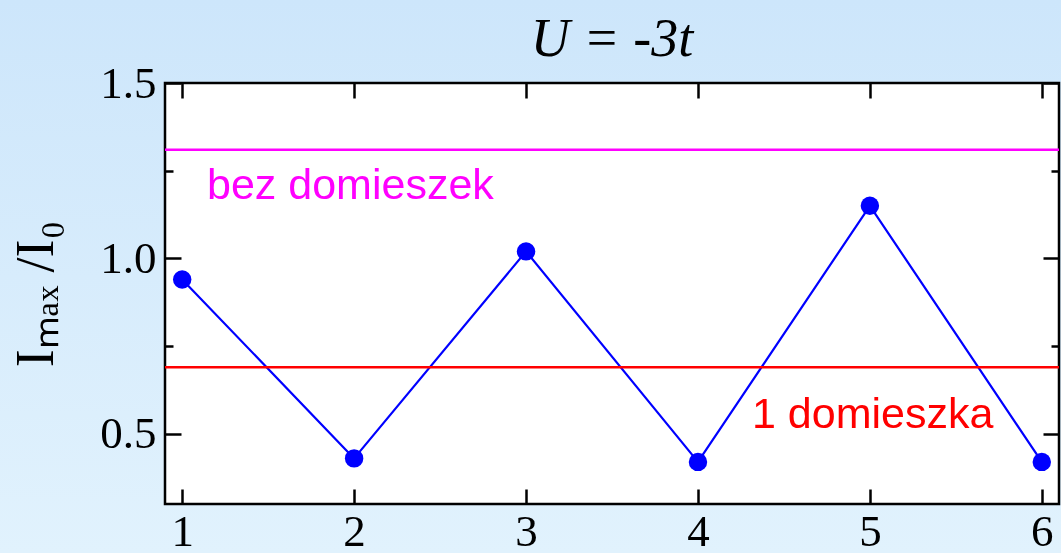 The width and height of the screenshot is (1061, 553). Describe the element at coordinates (182, 529) in the screenshot. I see `x-tick-label: 1` at that location.